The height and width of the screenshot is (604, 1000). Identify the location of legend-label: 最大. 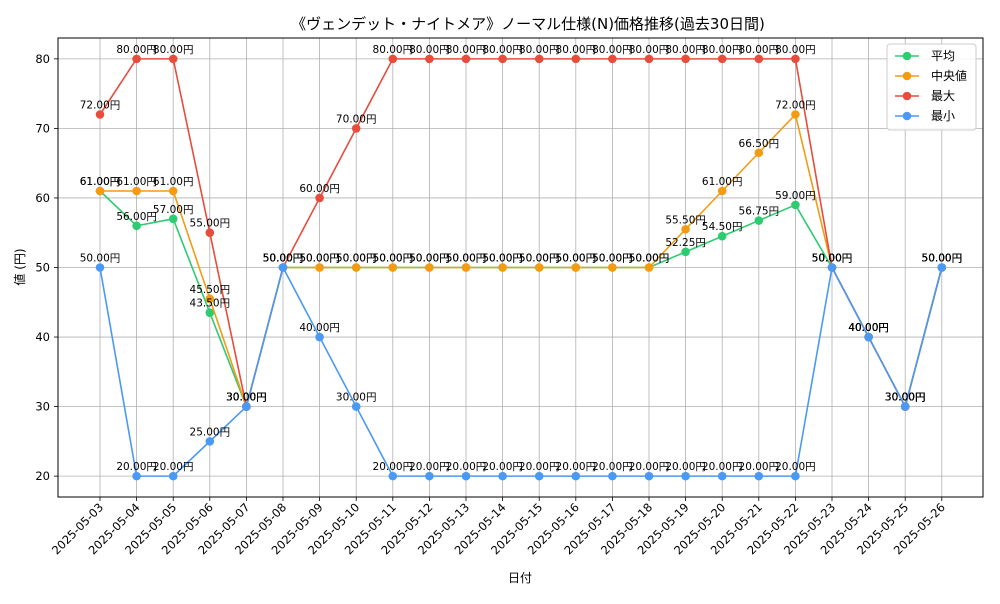
(943, 96).